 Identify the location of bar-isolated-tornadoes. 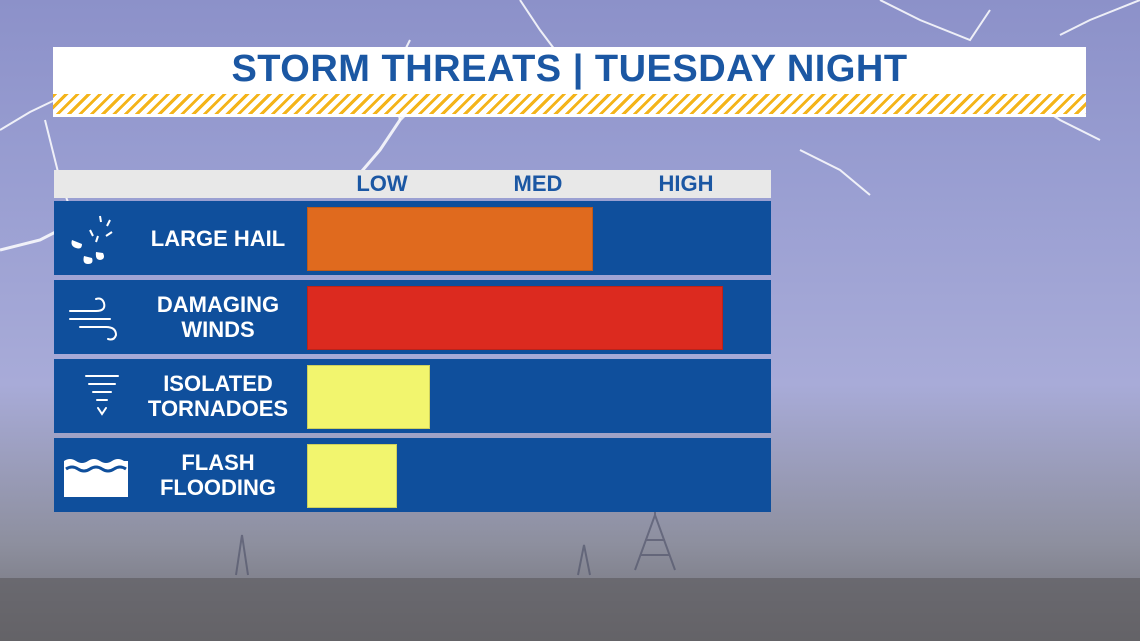
(368, 397).